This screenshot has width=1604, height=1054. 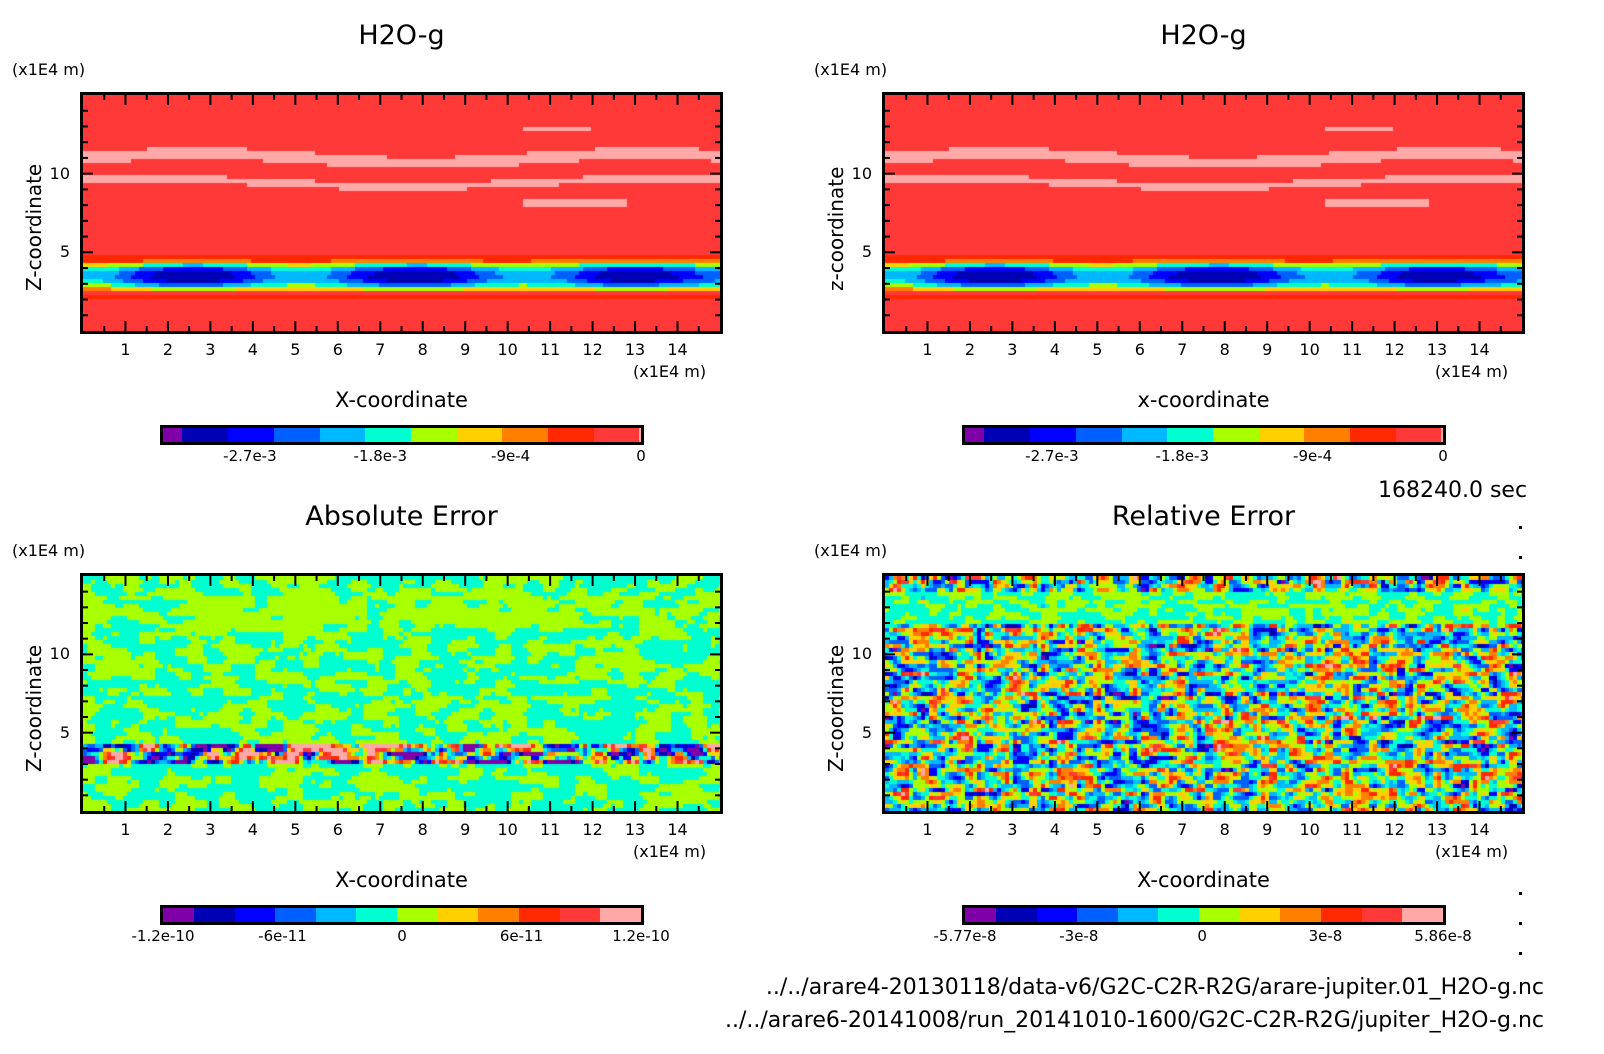 I want to click on colorbar-tick-label: 6e-11, so click(x=521, y=936).